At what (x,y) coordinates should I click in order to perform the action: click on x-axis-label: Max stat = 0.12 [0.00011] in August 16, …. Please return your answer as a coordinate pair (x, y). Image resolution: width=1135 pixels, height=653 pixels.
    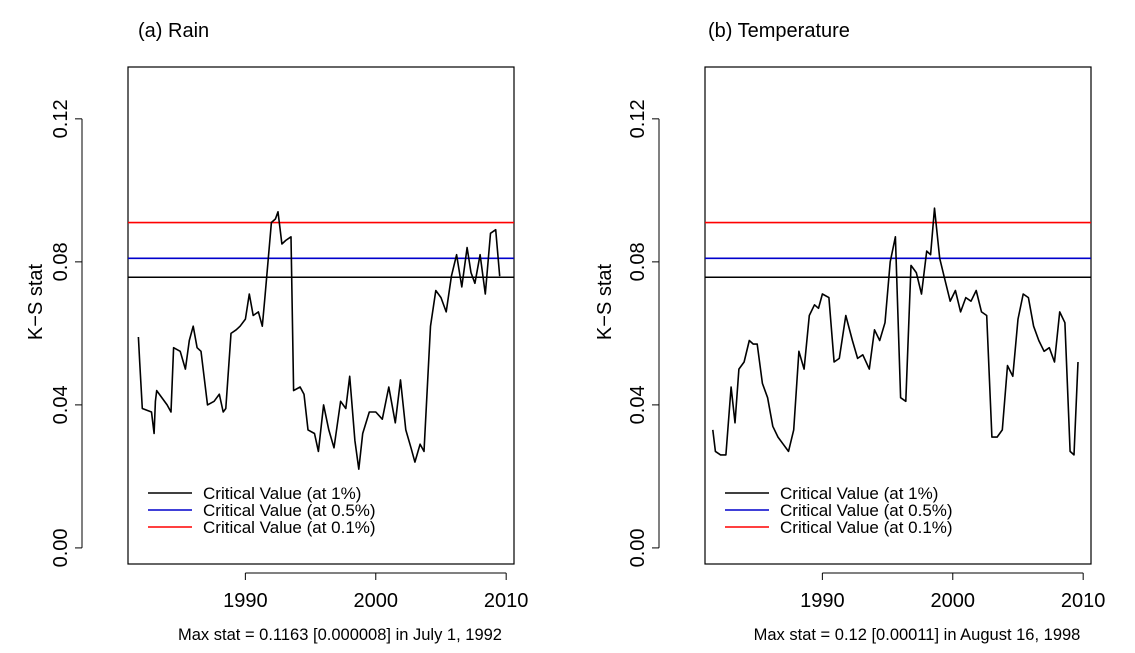
    Looking at the image, I should click on (917, 635).